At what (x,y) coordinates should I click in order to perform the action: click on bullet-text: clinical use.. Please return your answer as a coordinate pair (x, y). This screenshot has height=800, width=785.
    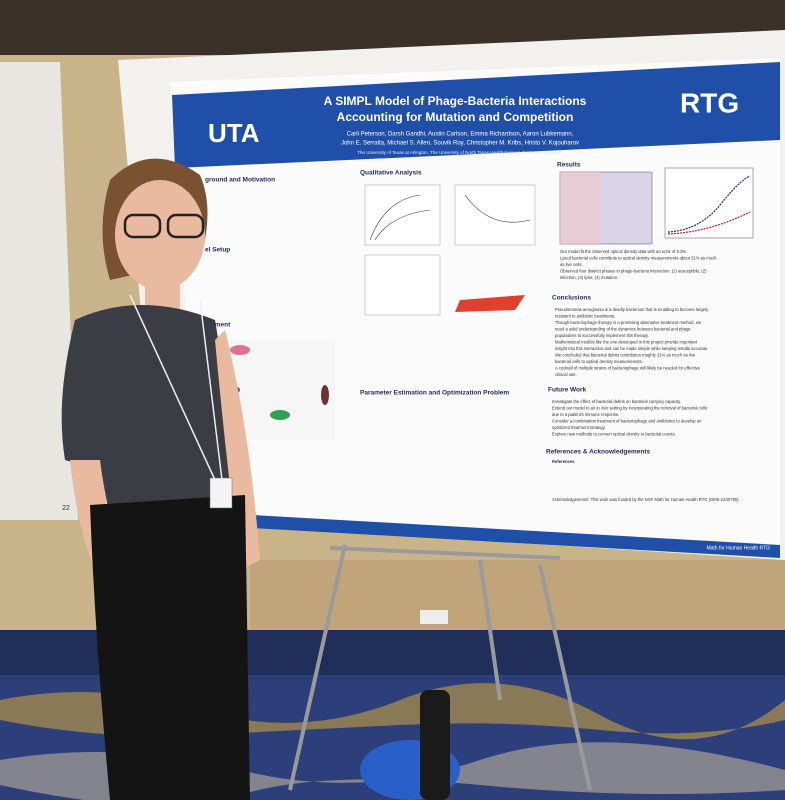
    Looking at the image, I should click on (566, 374).